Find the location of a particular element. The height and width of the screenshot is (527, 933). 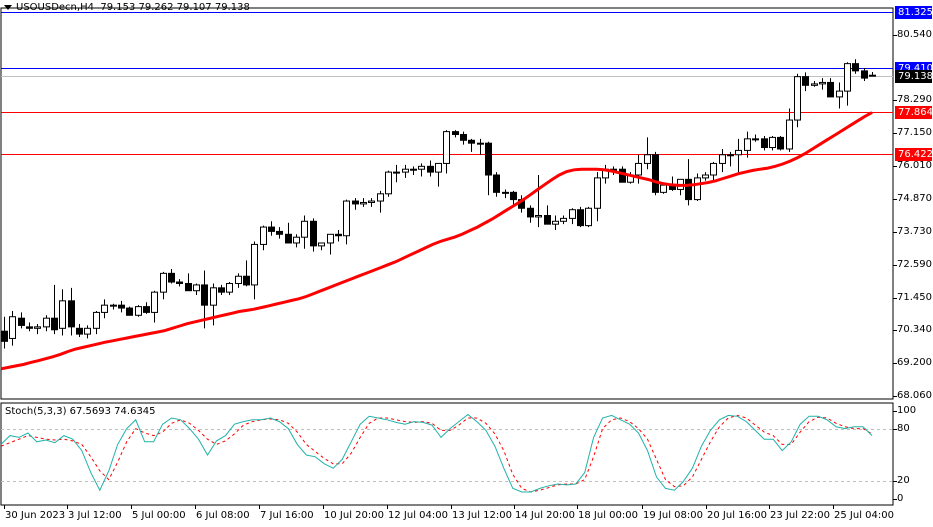

stoch-main-line is located at coordinates (436, 453).